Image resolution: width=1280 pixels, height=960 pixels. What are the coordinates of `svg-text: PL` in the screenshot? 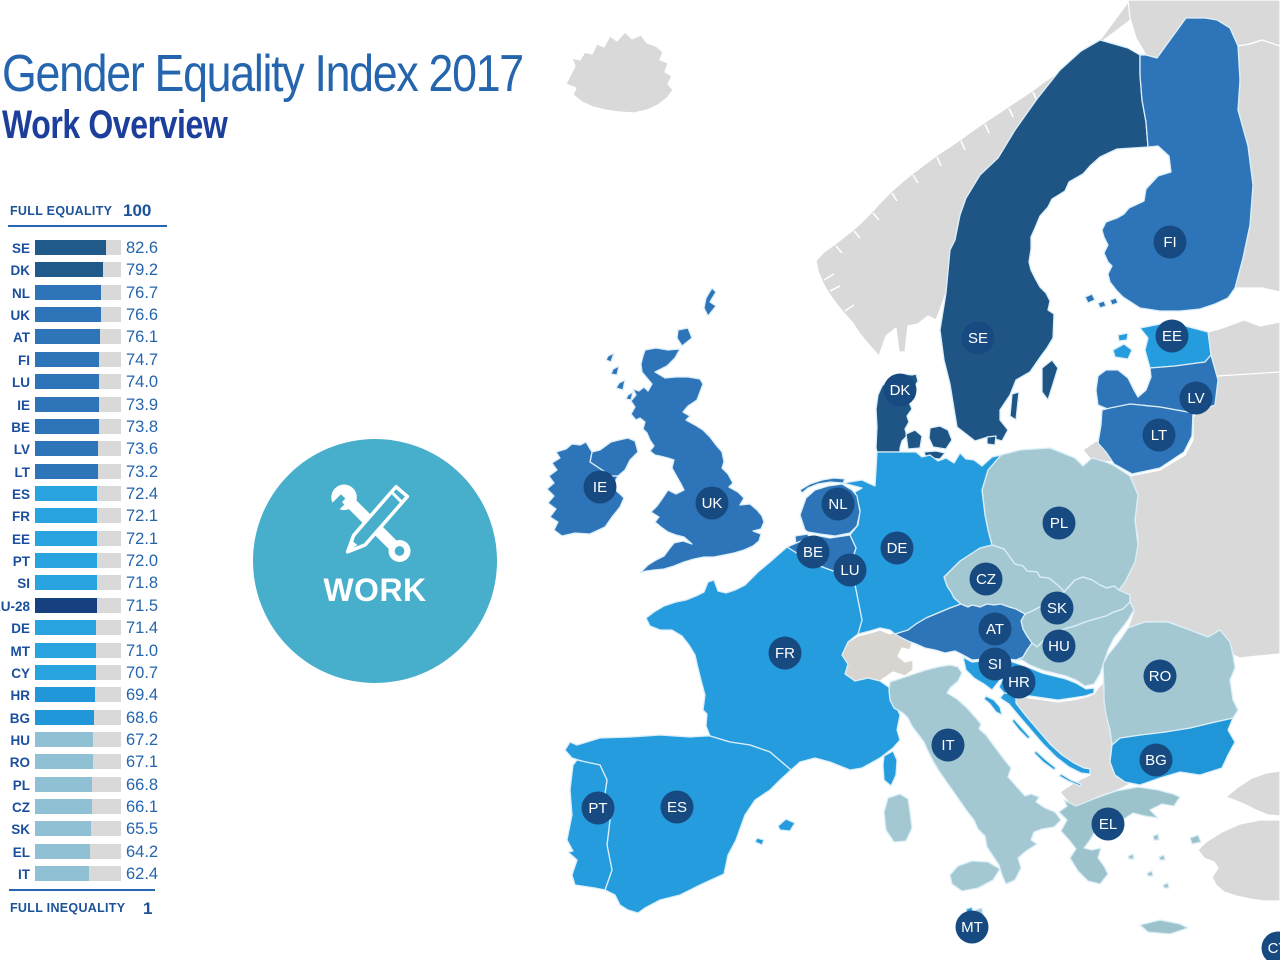 It's located at (1059, 523).